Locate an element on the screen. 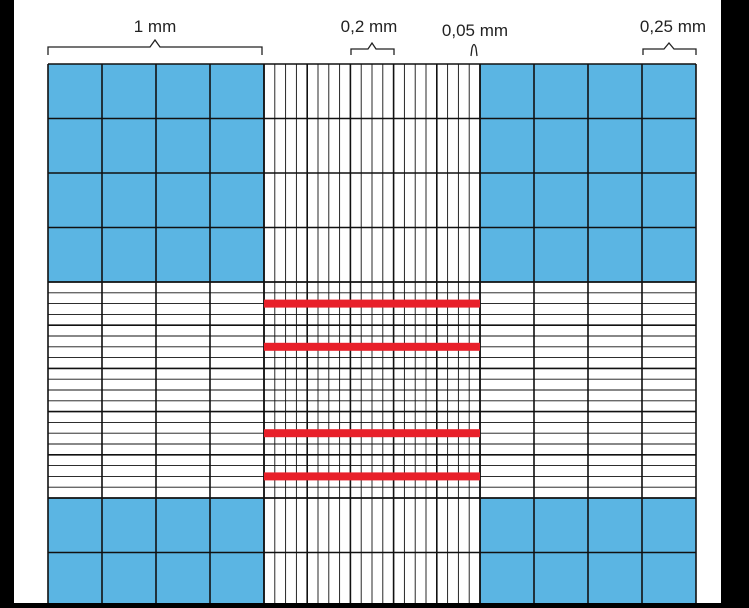 The height and width of the screenshot is (608, 749). bracket-0-2mm is located at coordinates (372, 48).